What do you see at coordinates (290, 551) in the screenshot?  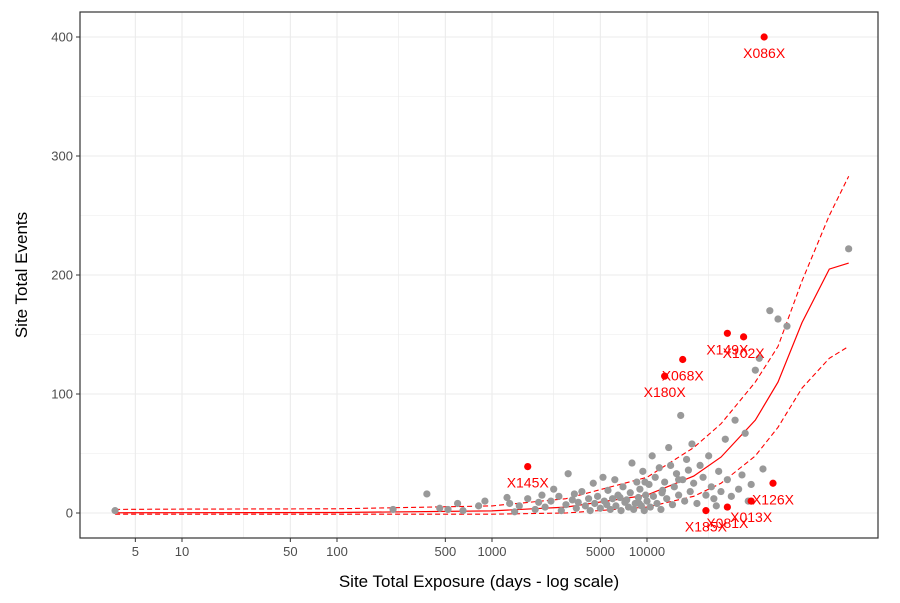 I see `x-tick-label: 50` at bounding box center [290, 551].